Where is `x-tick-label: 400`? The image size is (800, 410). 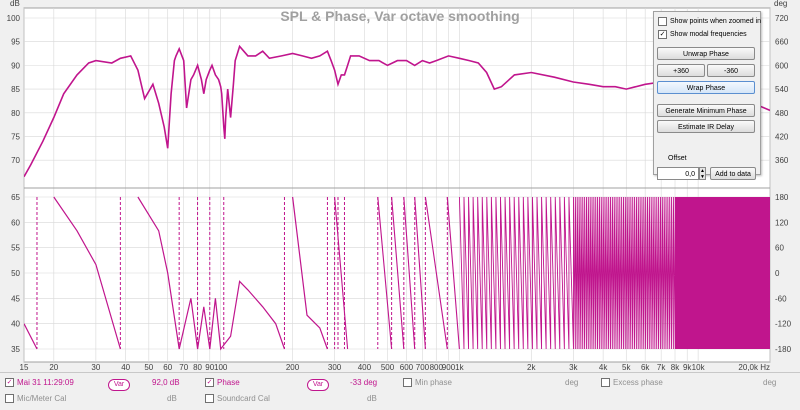 x-tick-label: 400 is located at coordinates (365, 367).